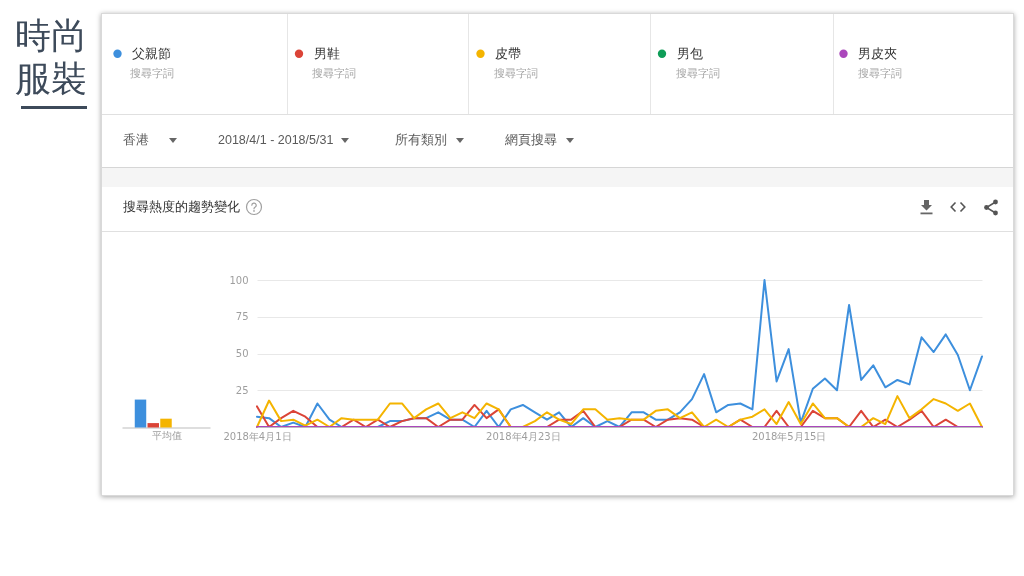  I want to click on x-tick-label: 2018年5月15日, so click(789, 436).